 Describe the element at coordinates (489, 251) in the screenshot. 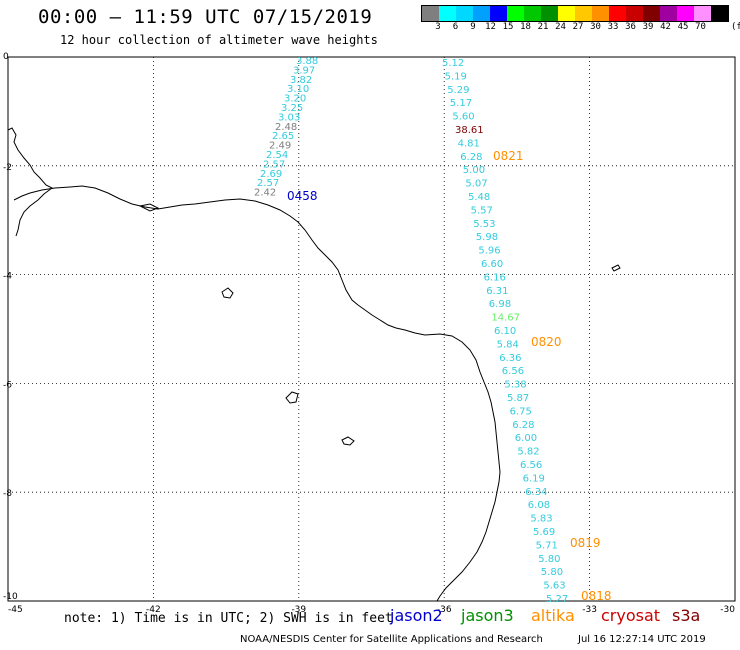

I see `wave-height-label: 5.96` at that location.